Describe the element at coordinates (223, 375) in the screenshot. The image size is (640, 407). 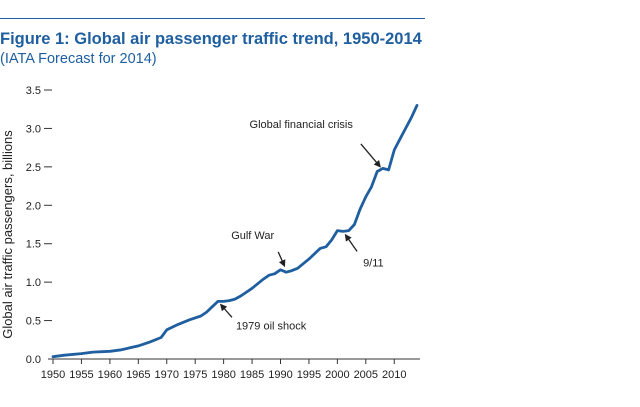
I see `x-tick-label: 1980` at that location.